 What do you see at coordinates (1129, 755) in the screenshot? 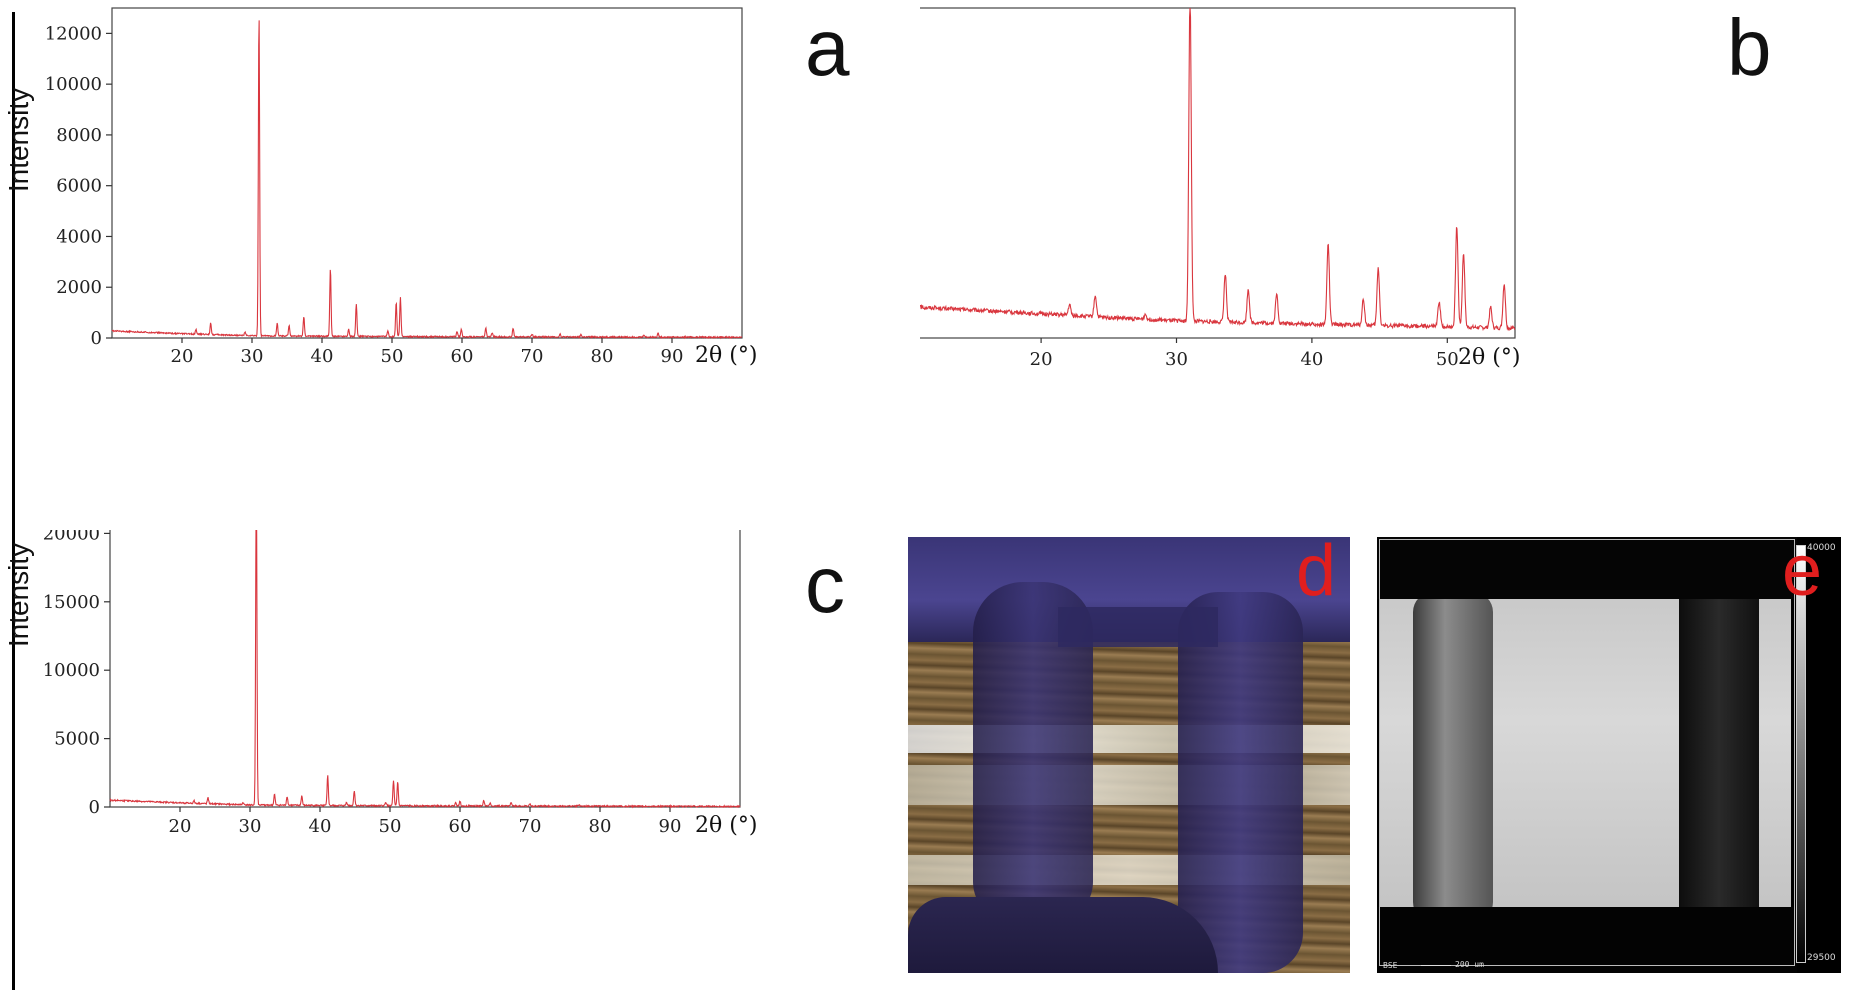
I see `micrograph-panel-d: d` at bounding box center [1129, 755].